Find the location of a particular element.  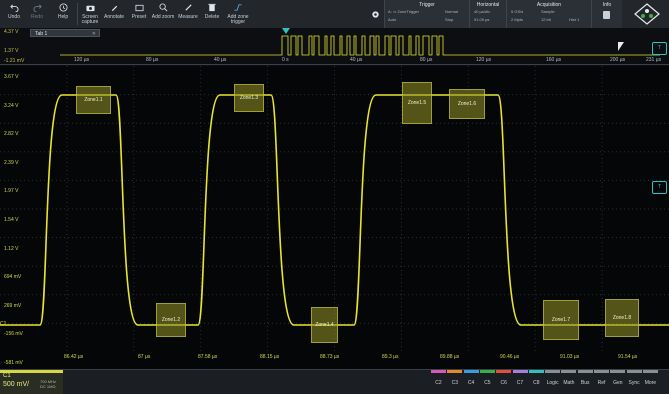

zoom-trigger-marker: T is located at coordinates (659, 48).